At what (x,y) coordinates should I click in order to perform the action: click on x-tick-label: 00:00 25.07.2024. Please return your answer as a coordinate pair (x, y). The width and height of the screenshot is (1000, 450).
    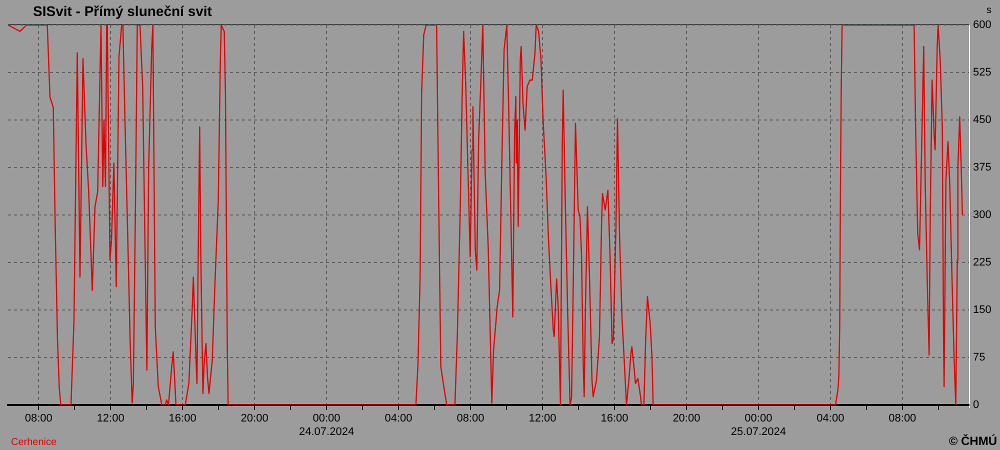
    Looking at the image, I should click on (758, 425).